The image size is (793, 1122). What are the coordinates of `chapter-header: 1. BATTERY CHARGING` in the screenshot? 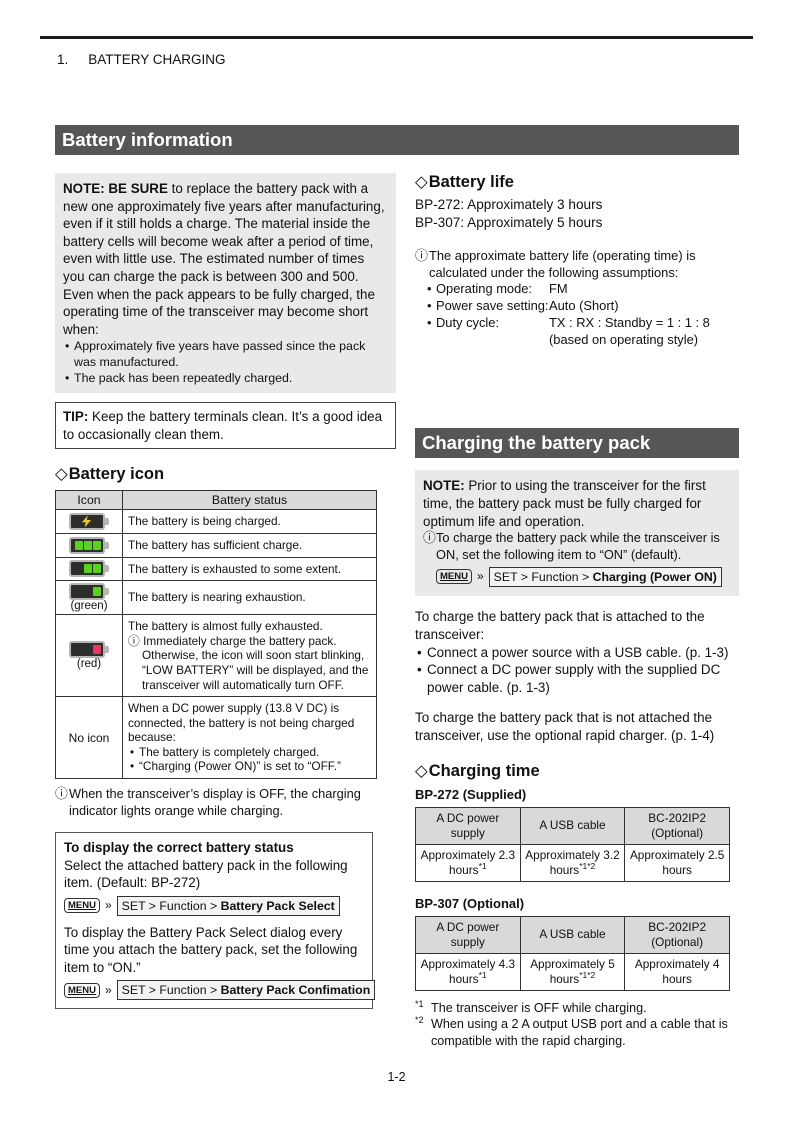 It's located at (141, 59).